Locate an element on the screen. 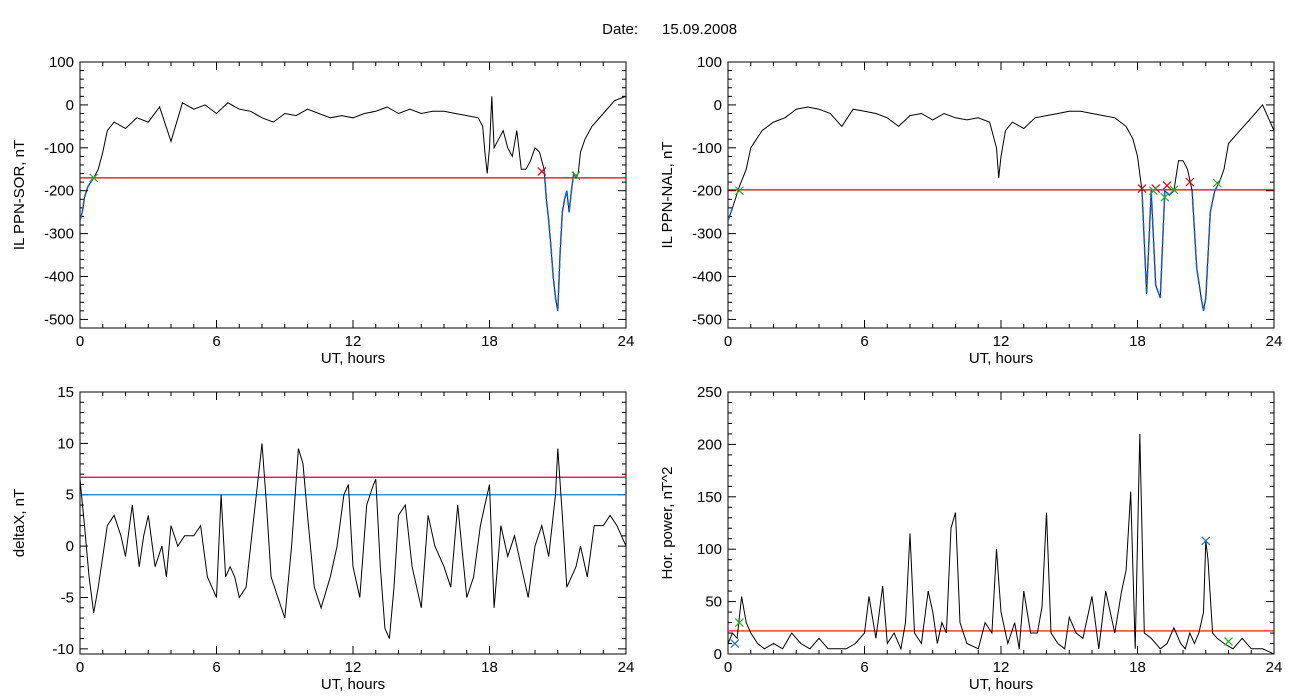 This screenshot has width=1300, height=700. y-tick-label: 250 is located at coordinates (709, 392).